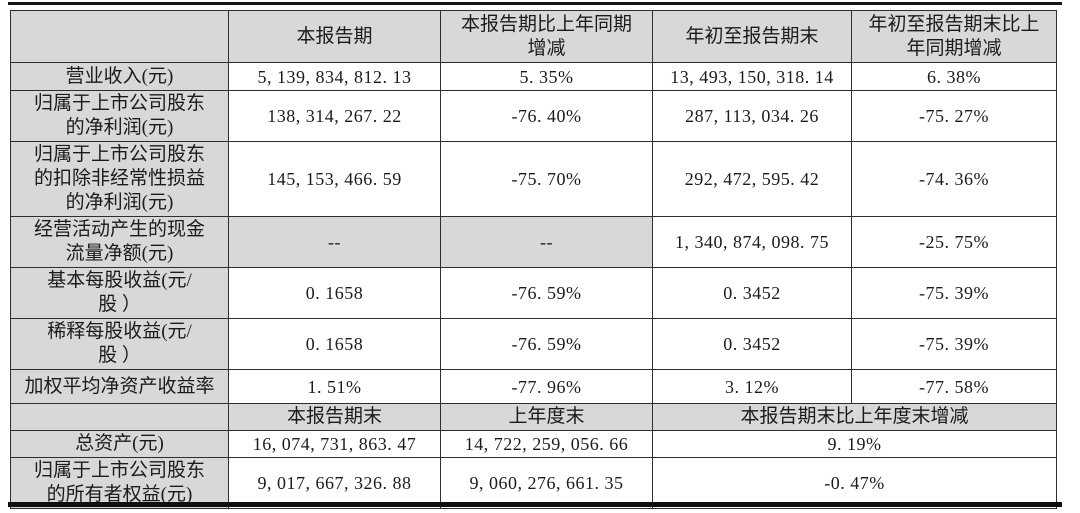  Describe the element at coordinates (752, 386) in the screenshot. I see `roe-ytd-value: 3. 12%` at that location.